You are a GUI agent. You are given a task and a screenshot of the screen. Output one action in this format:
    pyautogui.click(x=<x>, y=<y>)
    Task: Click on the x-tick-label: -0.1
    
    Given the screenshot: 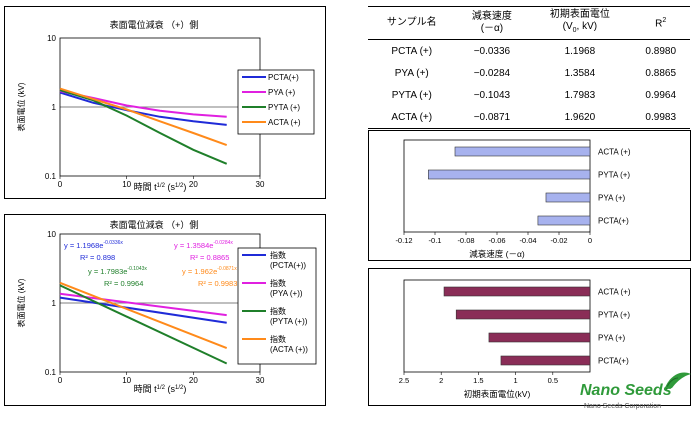 What is the action you would take?
    pyautogui.click(x=435, y=240)
    